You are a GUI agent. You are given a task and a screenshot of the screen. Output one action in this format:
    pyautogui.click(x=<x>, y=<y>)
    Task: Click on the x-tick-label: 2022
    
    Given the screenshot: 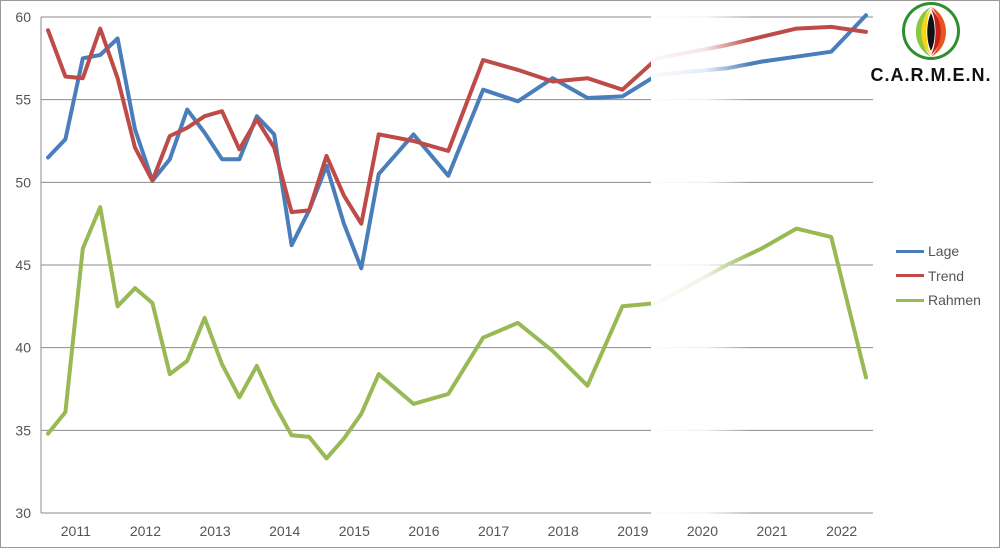 What is the action you would take?
    pyautogui.click(x=841, y=531)
    